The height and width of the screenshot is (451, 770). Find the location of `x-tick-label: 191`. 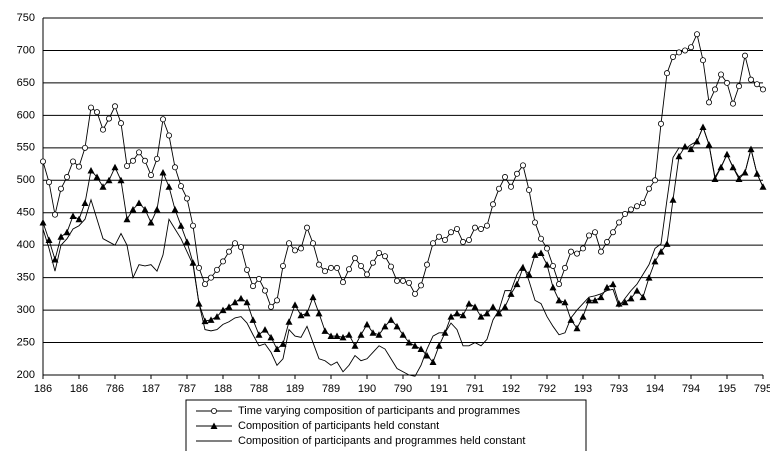

x-tick-label: 191 is located at coordinates (439, 389).